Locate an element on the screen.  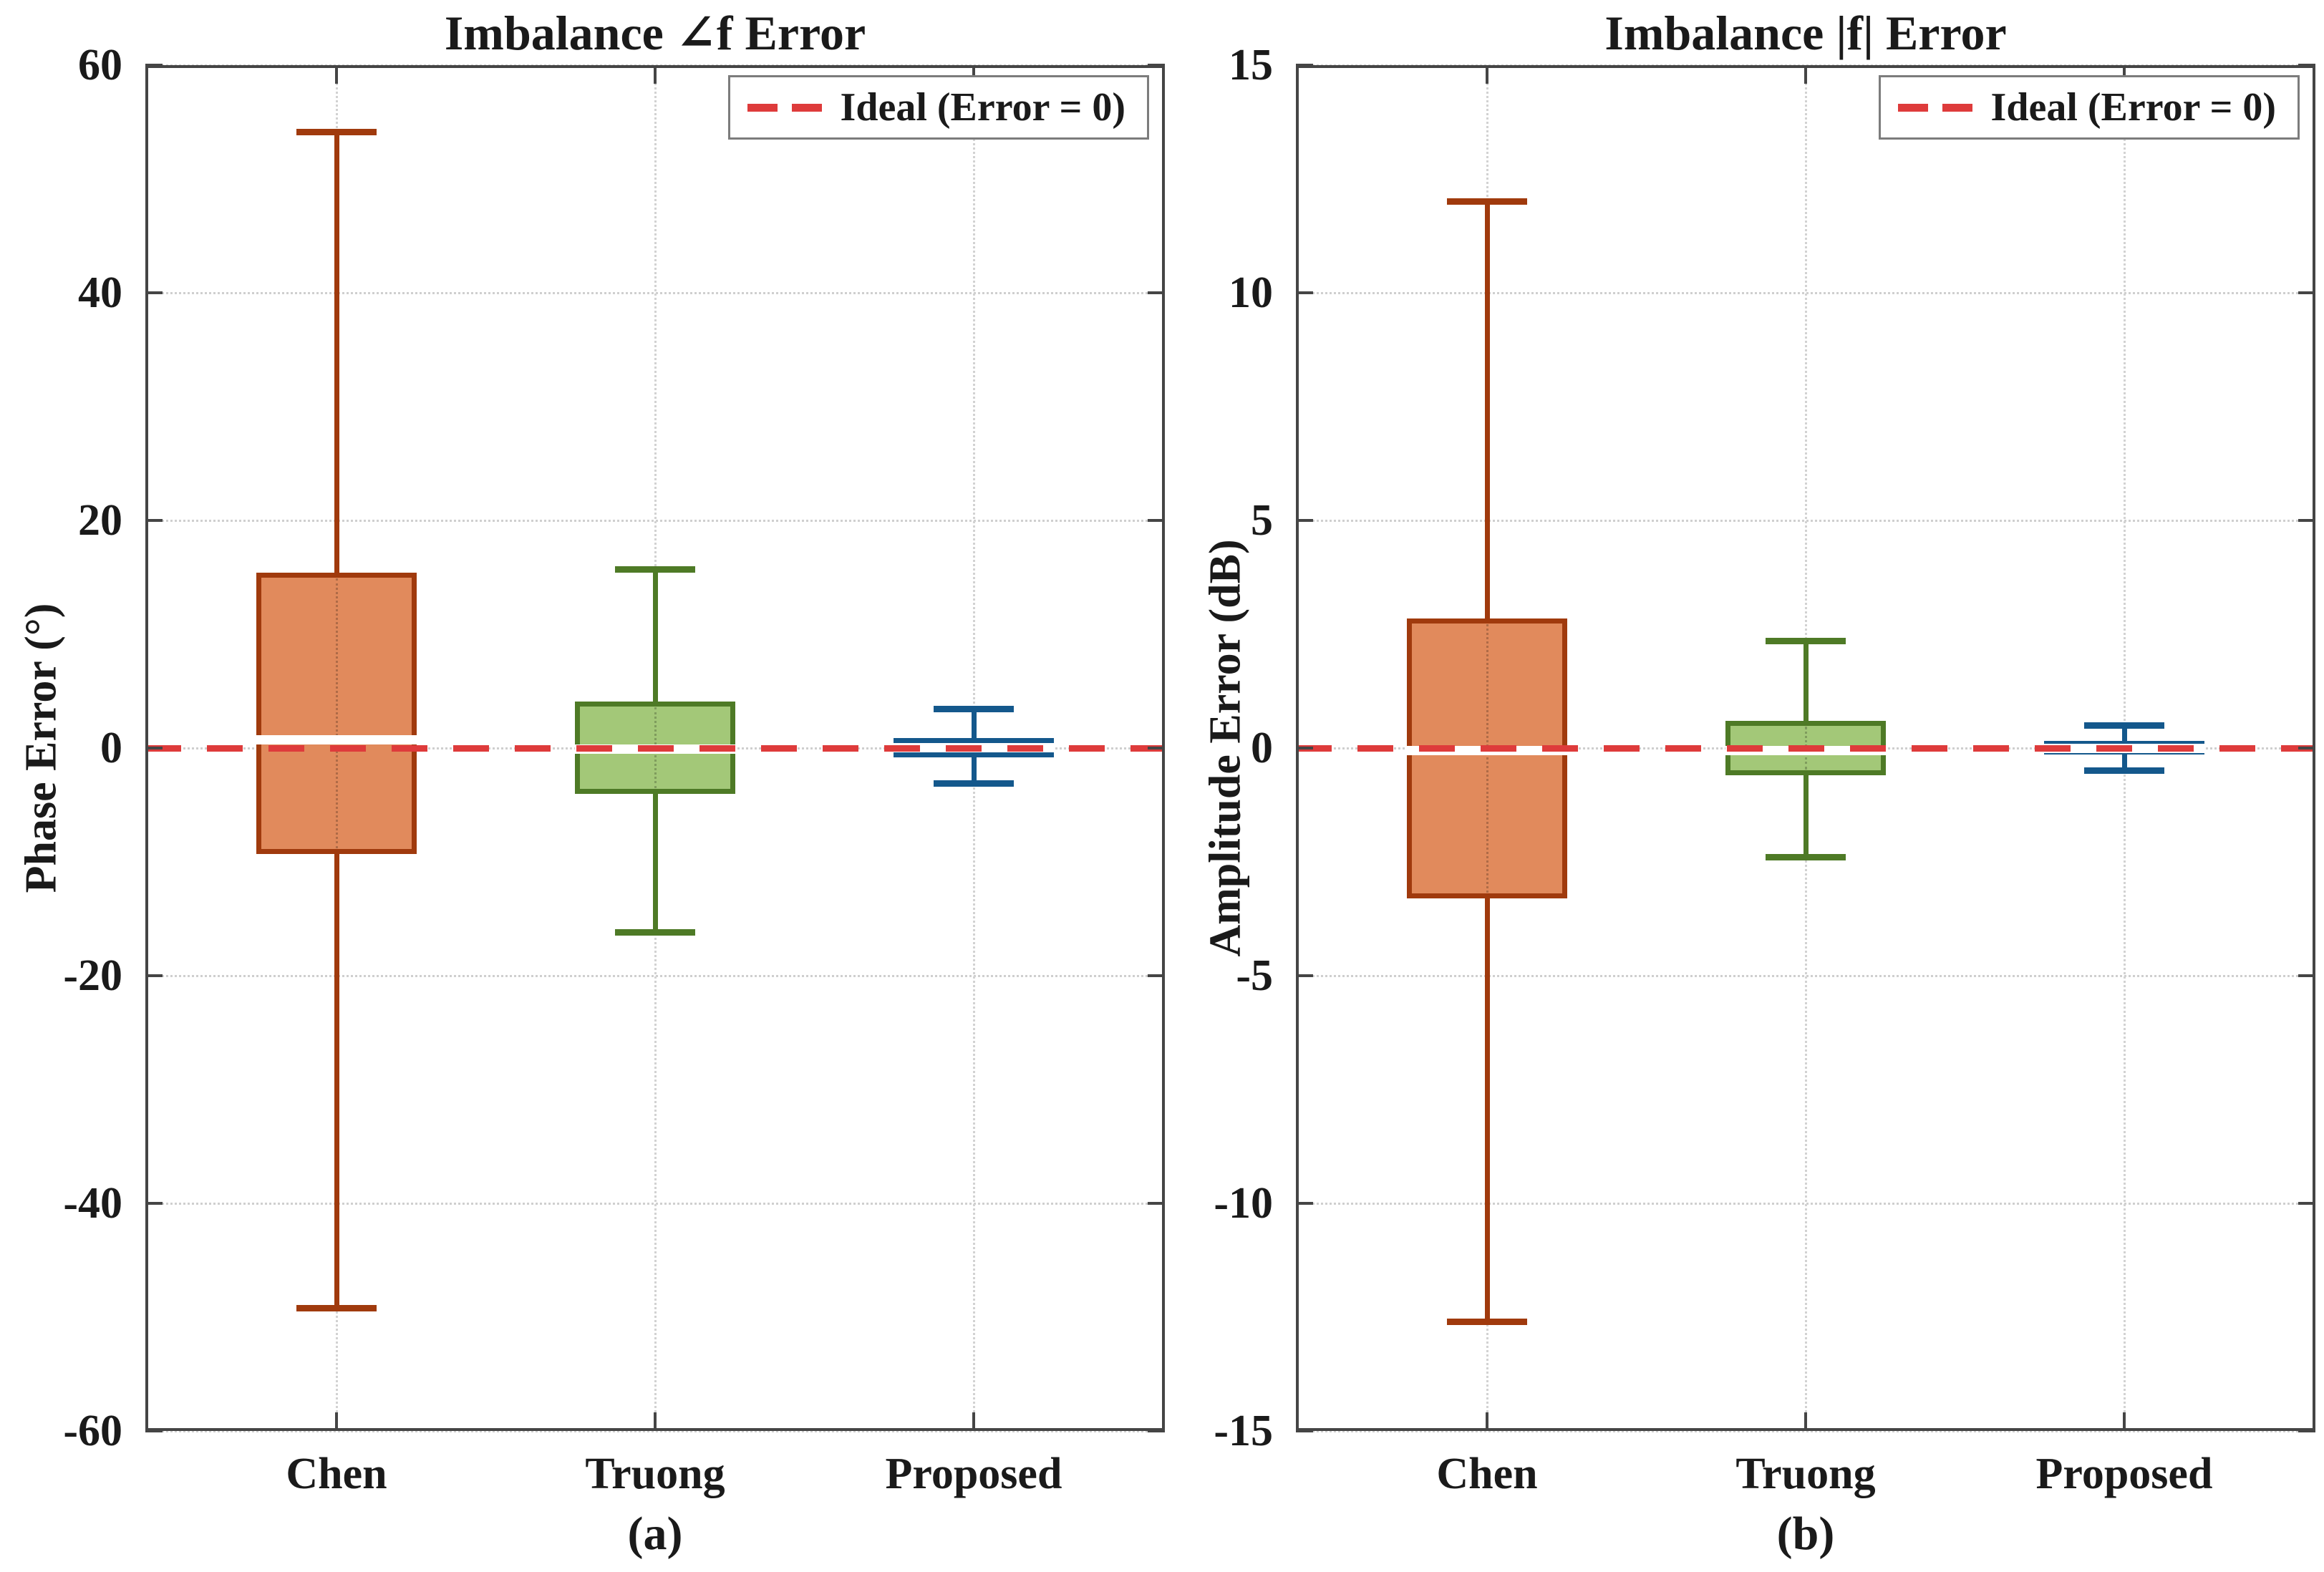
y-tick-label: -20 is located at coordinates (92, 975).